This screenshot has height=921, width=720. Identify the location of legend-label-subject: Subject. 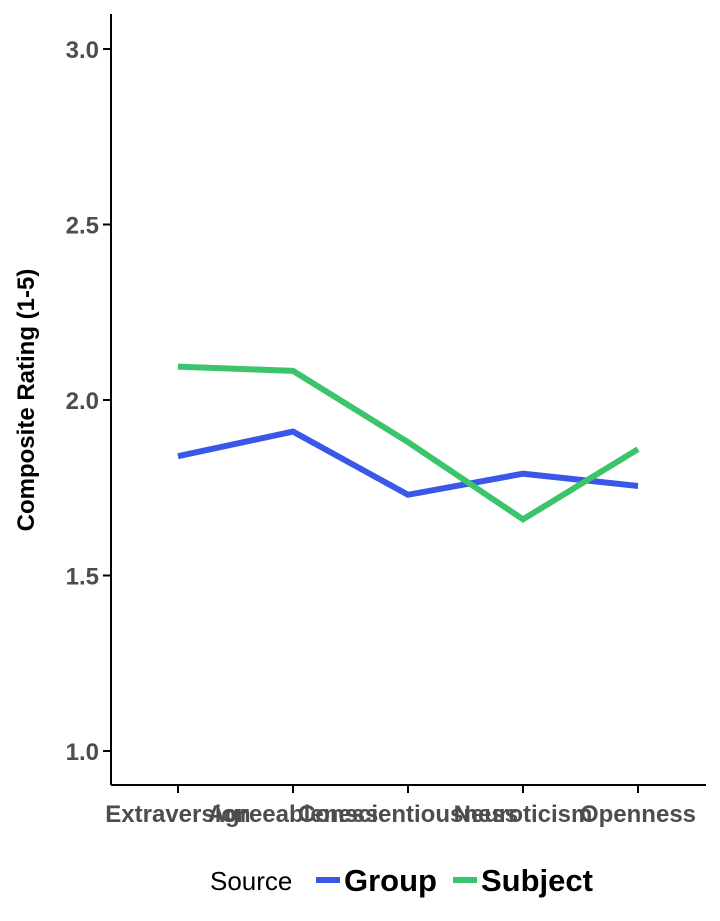
(537, 880).